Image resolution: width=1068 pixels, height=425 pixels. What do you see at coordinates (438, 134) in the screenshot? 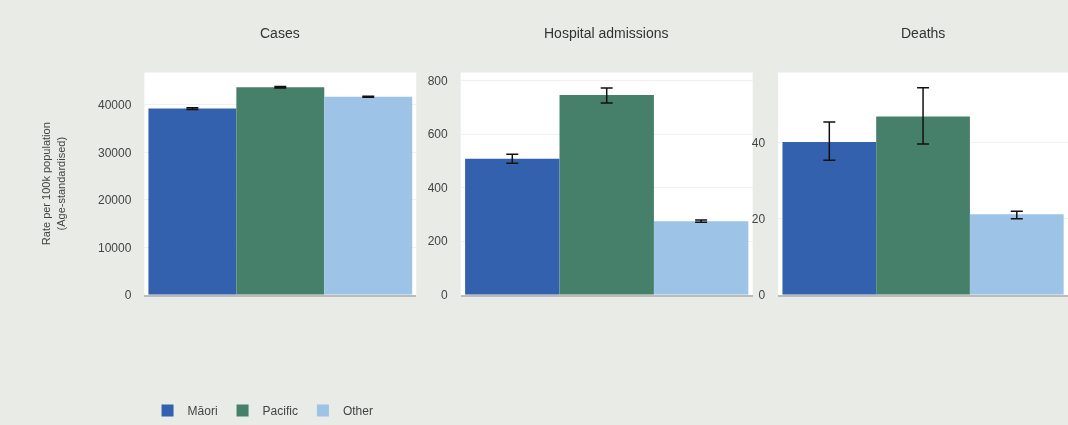
I see `y-tick-label: 600` at bounding box center [438, 134].